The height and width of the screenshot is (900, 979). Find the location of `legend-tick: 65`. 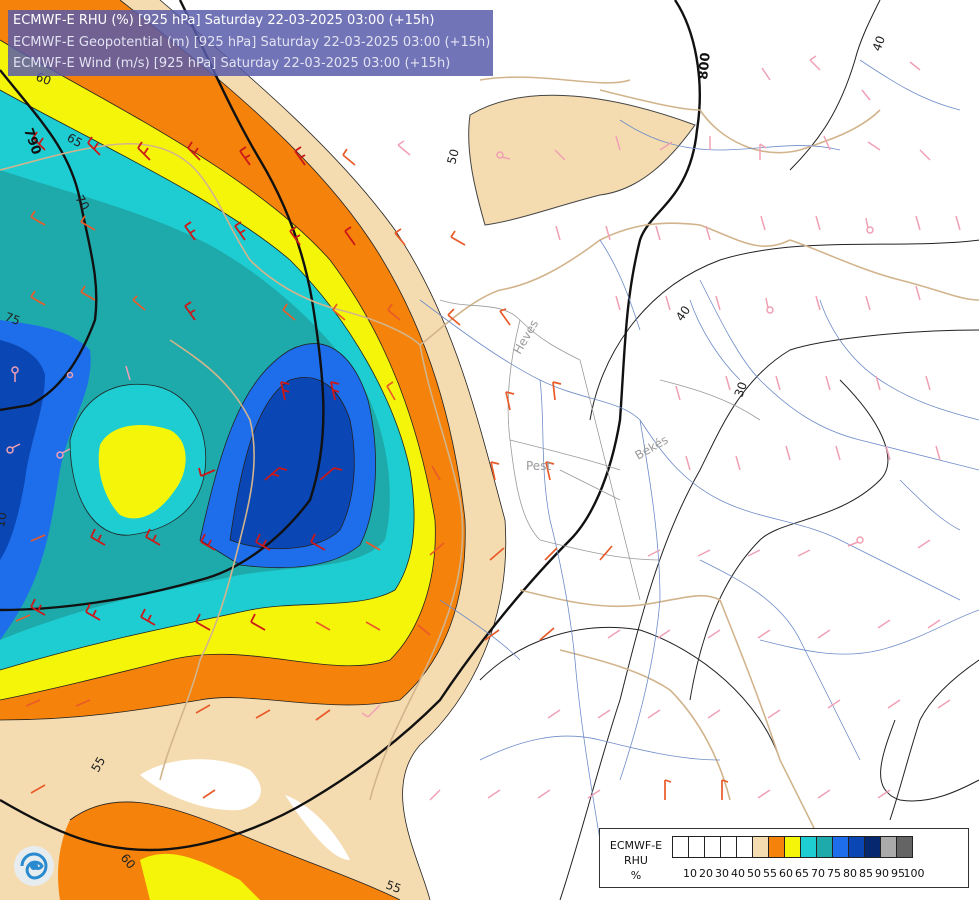

legend-tick: 65 is located at coordinates (802, 873).